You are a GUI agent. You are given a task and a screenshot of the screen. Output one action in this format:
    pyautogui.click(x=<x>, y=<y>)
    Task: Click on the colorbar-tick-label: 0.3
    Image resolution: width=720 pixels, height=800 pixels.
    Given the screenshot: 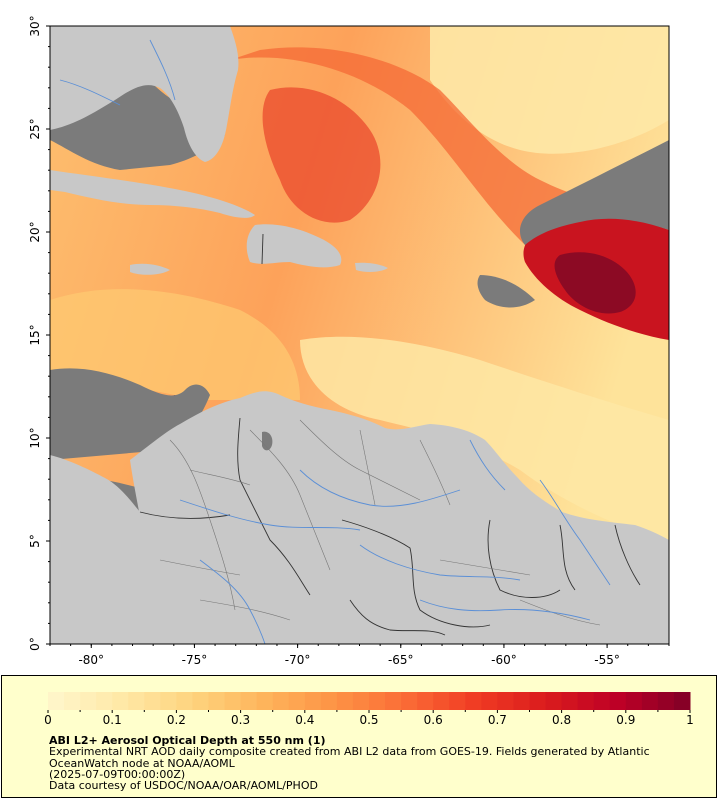 What is the action you would take?
    pyautogui.click(x=240, y=720)
    